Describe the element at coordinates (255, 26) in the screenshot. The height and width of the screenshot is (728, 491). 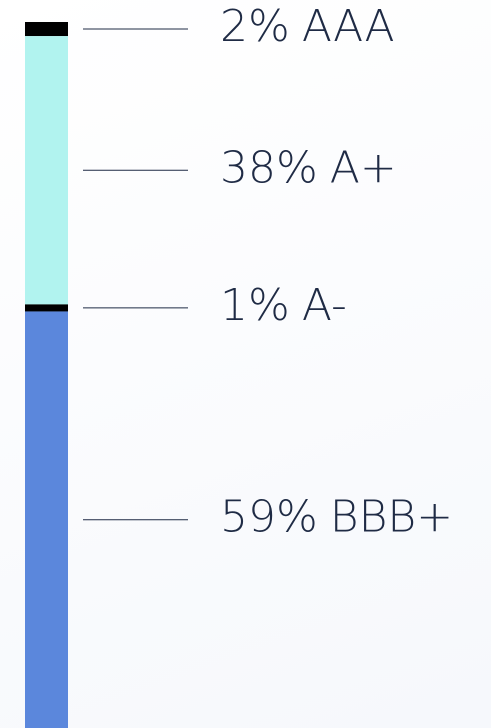
I see `value-label: 2%` at that location.